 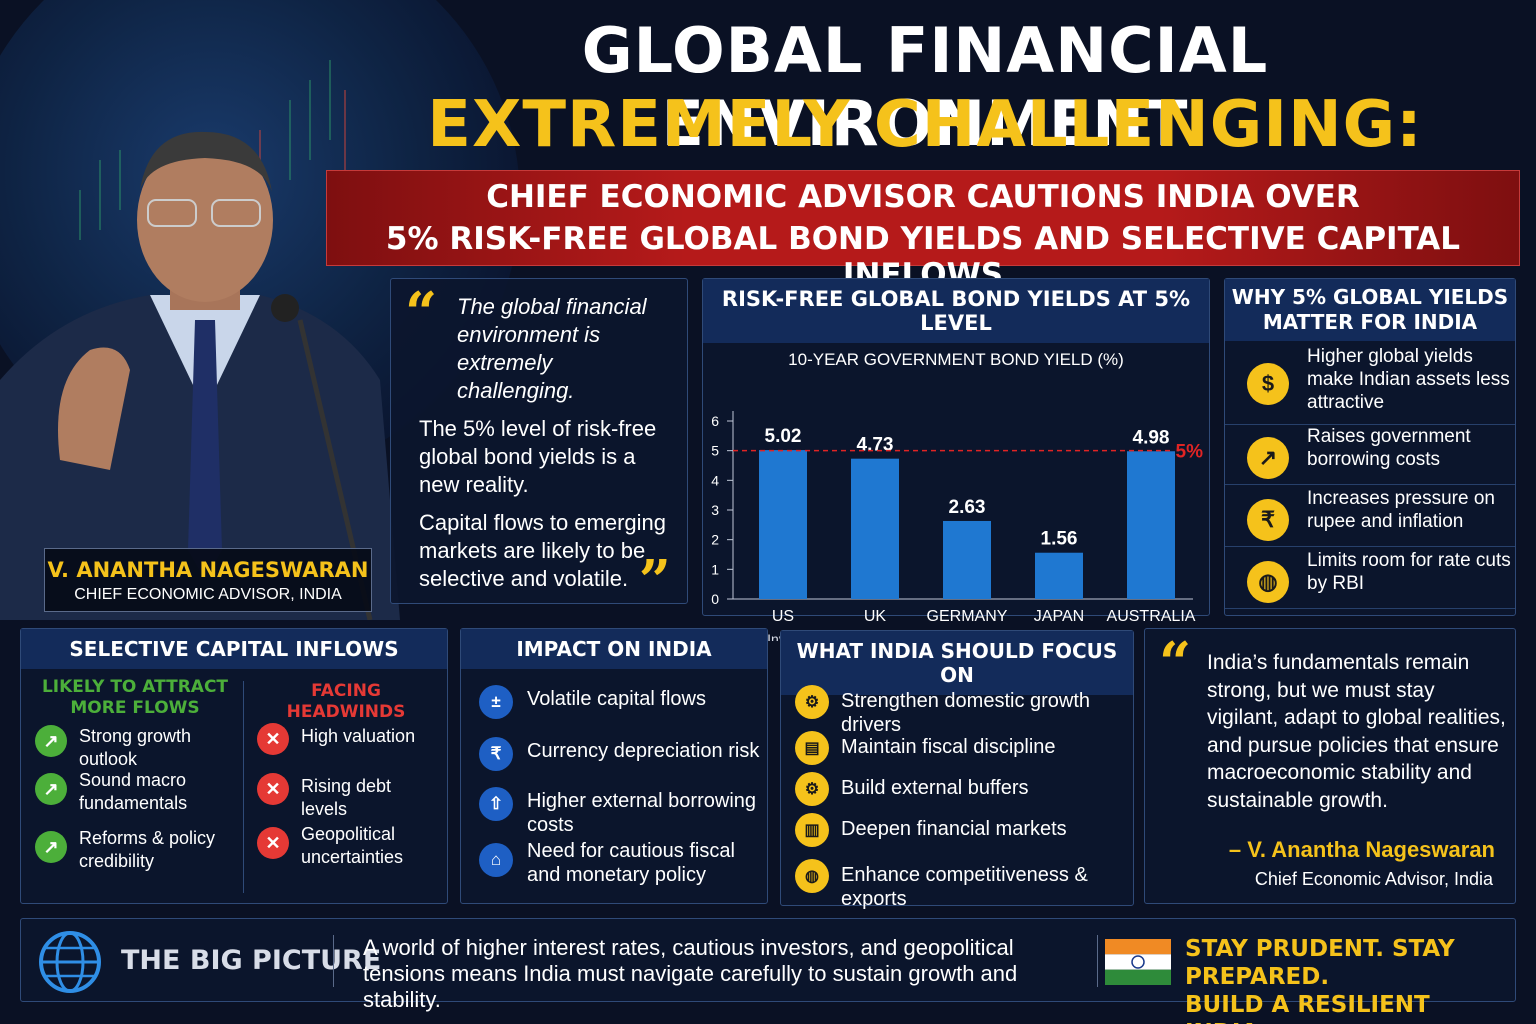 What do you see at coordinates (243, 787) in the screenshot?
I see `column-divider` at bounding box center [243, 787].